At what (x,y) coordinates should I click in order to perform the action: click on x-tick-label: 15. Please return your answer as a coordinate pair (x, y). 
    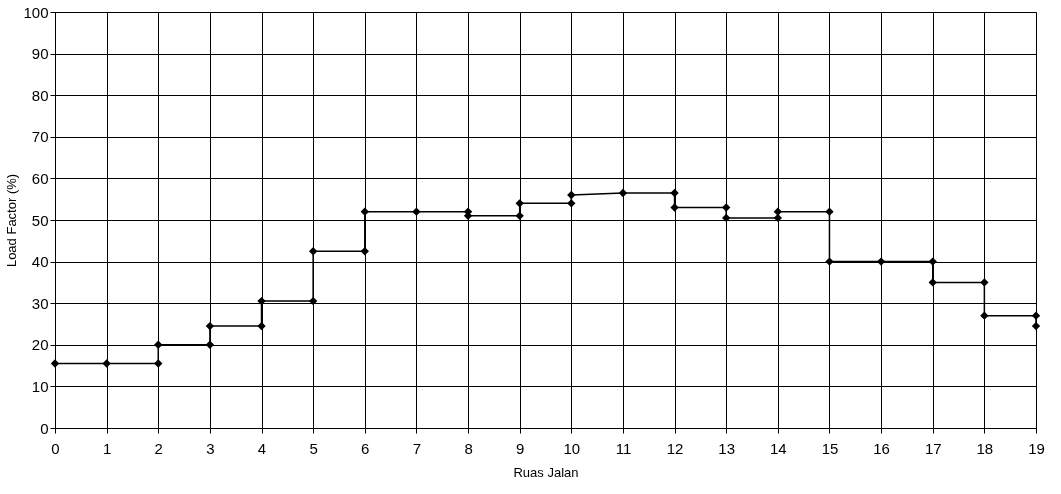
    Looking at the image, I should click on (830, 448).